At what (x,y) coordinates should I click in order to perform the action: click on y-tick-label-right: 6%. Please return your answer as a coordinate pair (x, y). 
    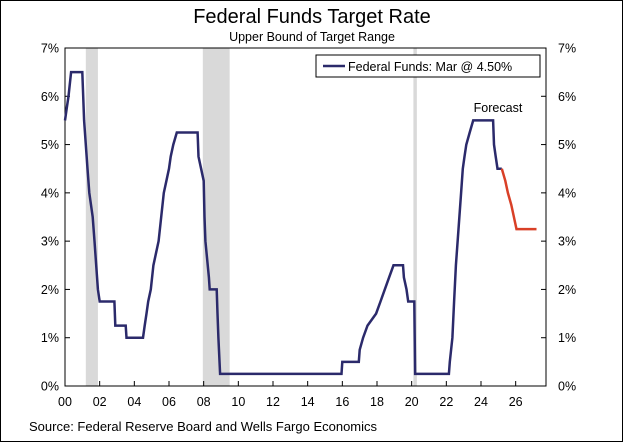
    Looking at the image, I should click on (567, 97).